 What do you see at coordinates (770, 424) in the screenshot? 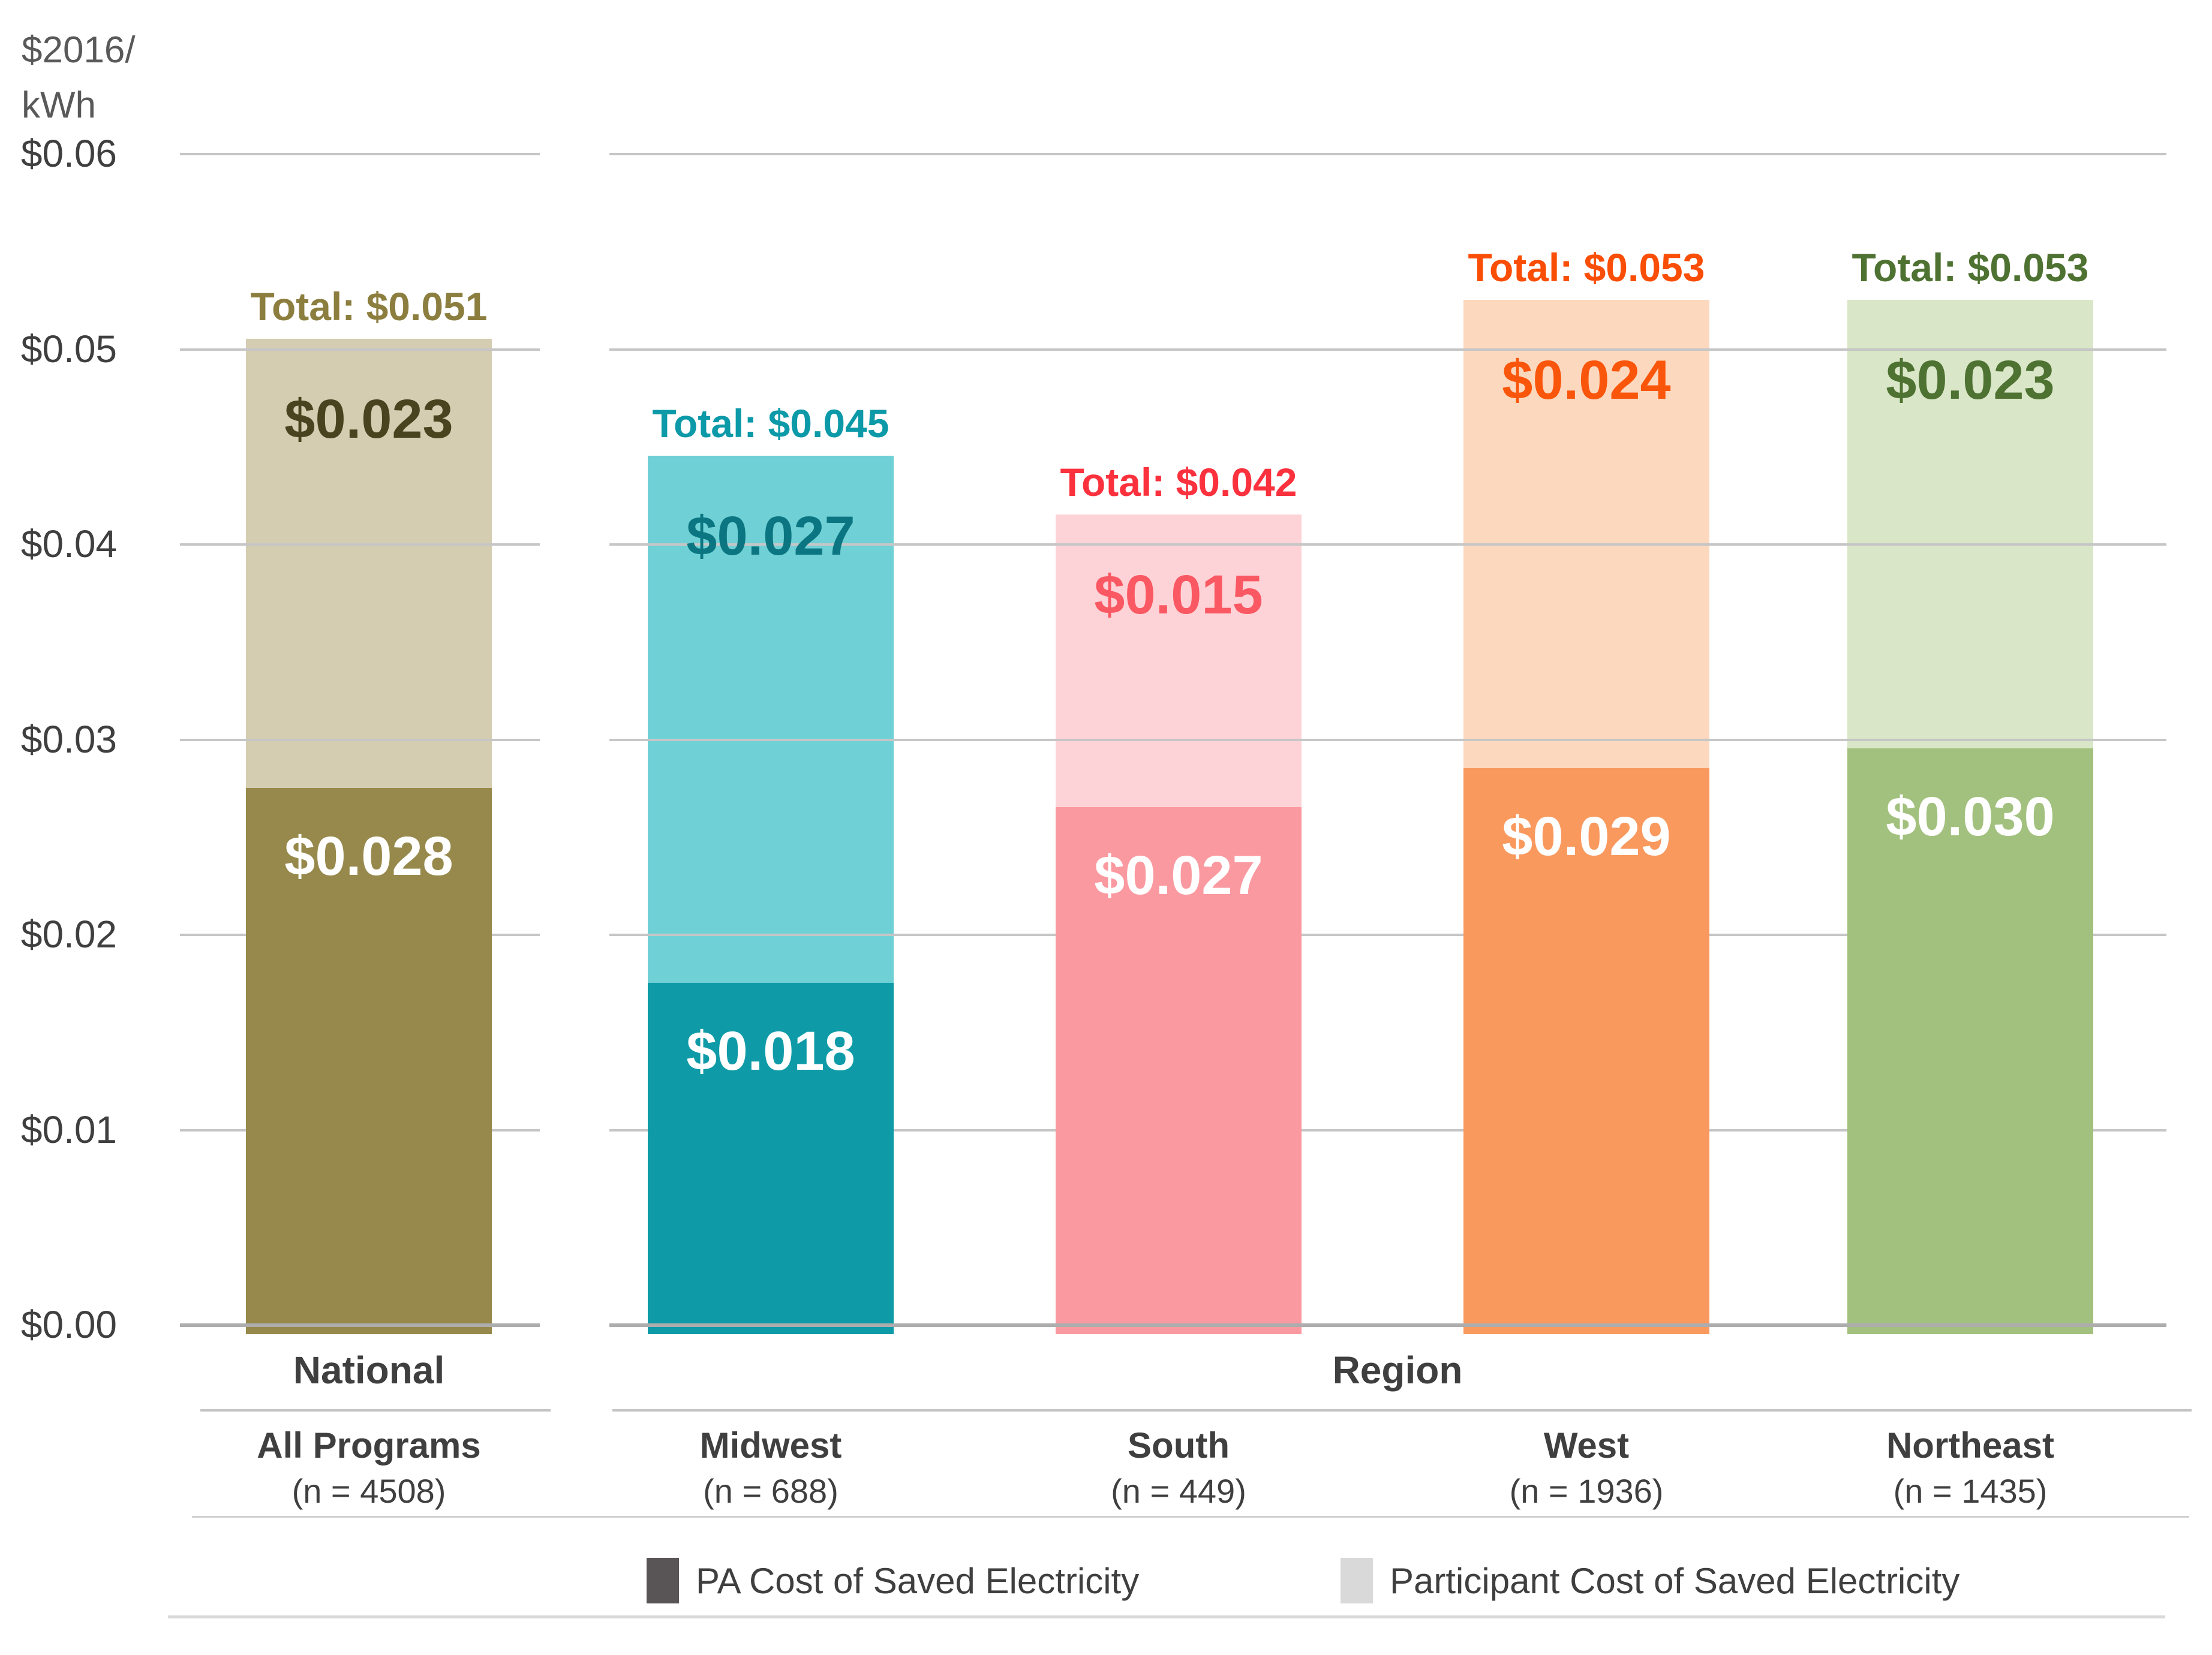
I see `total-label: Total: $0.045` at bounding box center [770, 424].